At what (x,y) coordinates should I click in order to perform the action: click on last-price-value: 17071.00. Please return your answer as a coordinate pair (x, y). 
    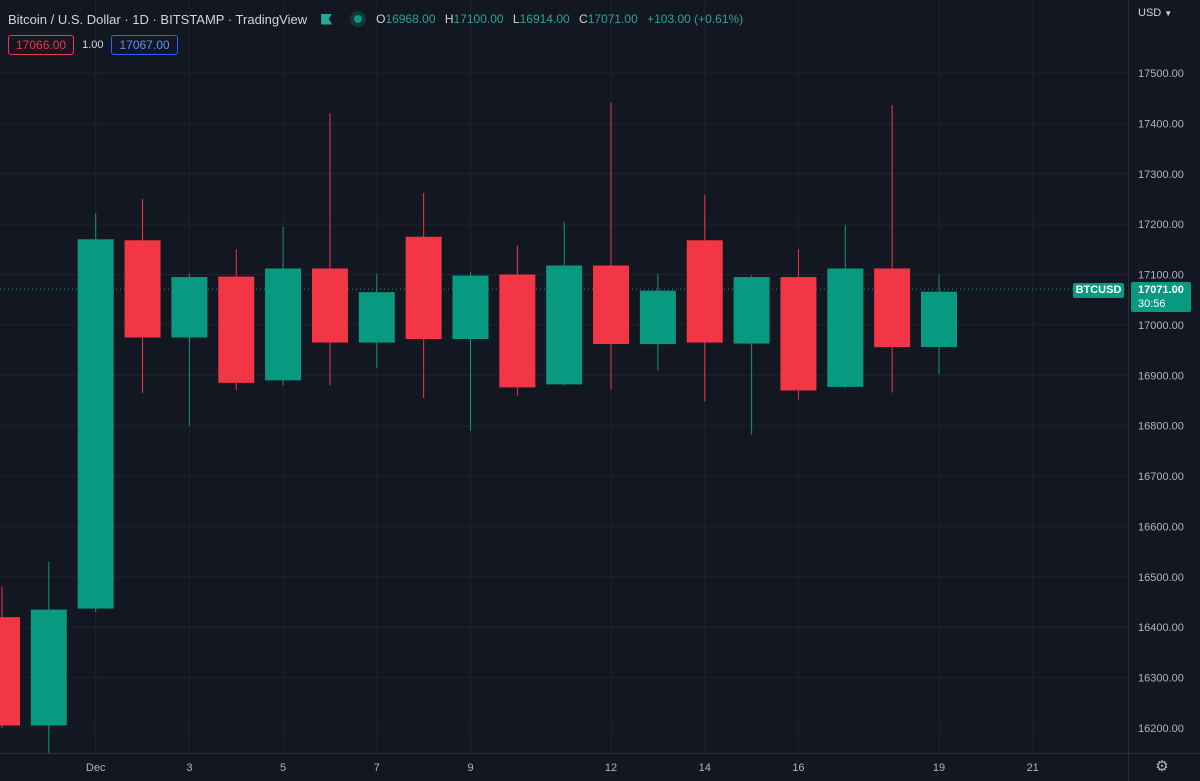
    Looking at the image, I should click on (1161, 290).